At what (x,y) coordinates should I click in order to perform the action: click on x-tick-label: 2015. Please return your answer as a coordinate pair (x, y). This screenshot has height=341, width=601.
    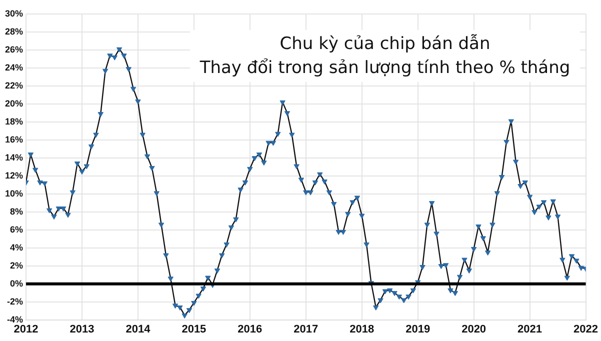
    Looking at the image, I should click on (194, 329).